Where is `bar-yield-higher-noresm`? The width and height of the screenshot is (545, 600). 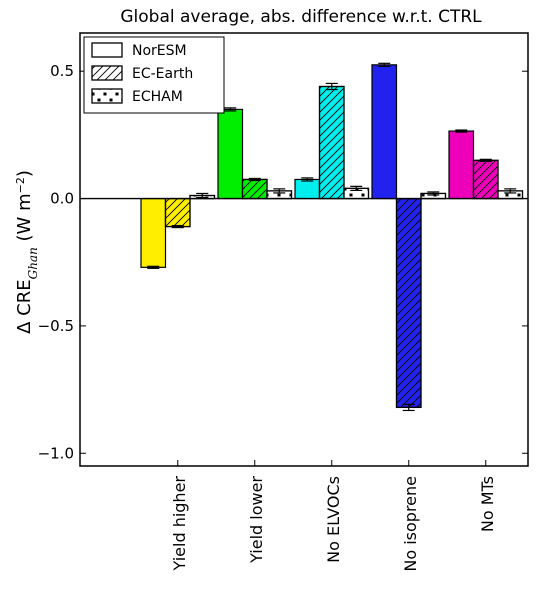 bar-yield-higher-noresm is located at coordinates (153, 232).